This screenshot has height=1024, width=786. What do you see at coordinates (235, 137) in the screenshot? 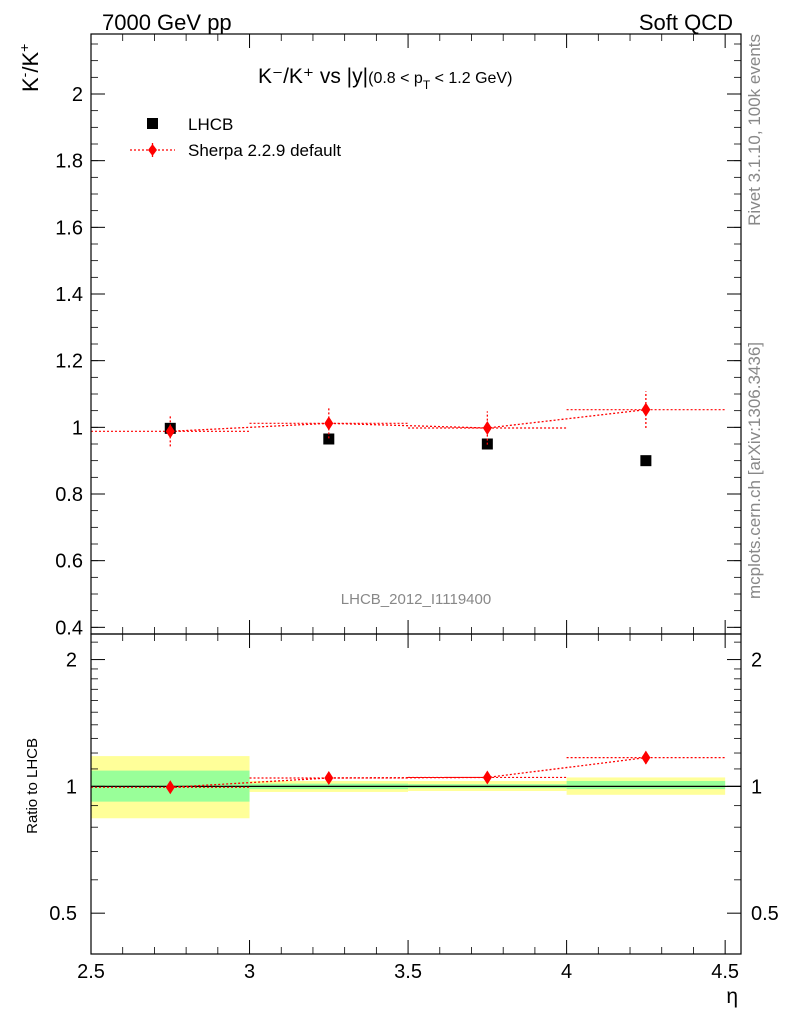
I see `legend: LHCB Sherpa 2.2.9 default` at bounding box center [235, 137].